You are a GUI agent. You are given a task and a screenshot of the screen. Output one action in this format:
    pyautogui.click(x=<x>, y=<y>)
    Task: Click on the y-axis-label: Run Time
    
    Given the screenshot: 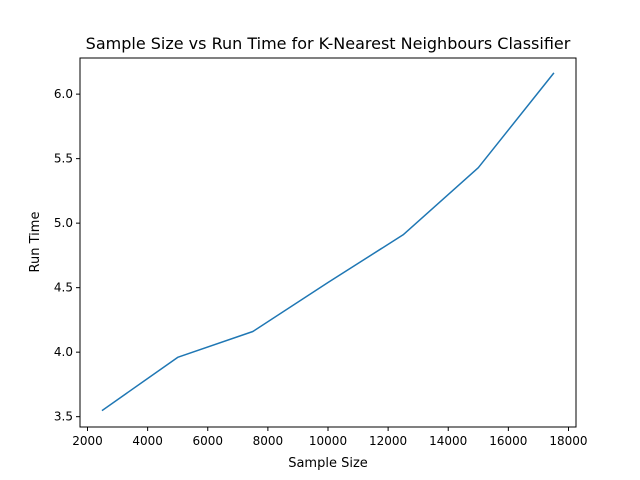 What is the action you would take?
    pyautogui.click(x=35, y=242)
    